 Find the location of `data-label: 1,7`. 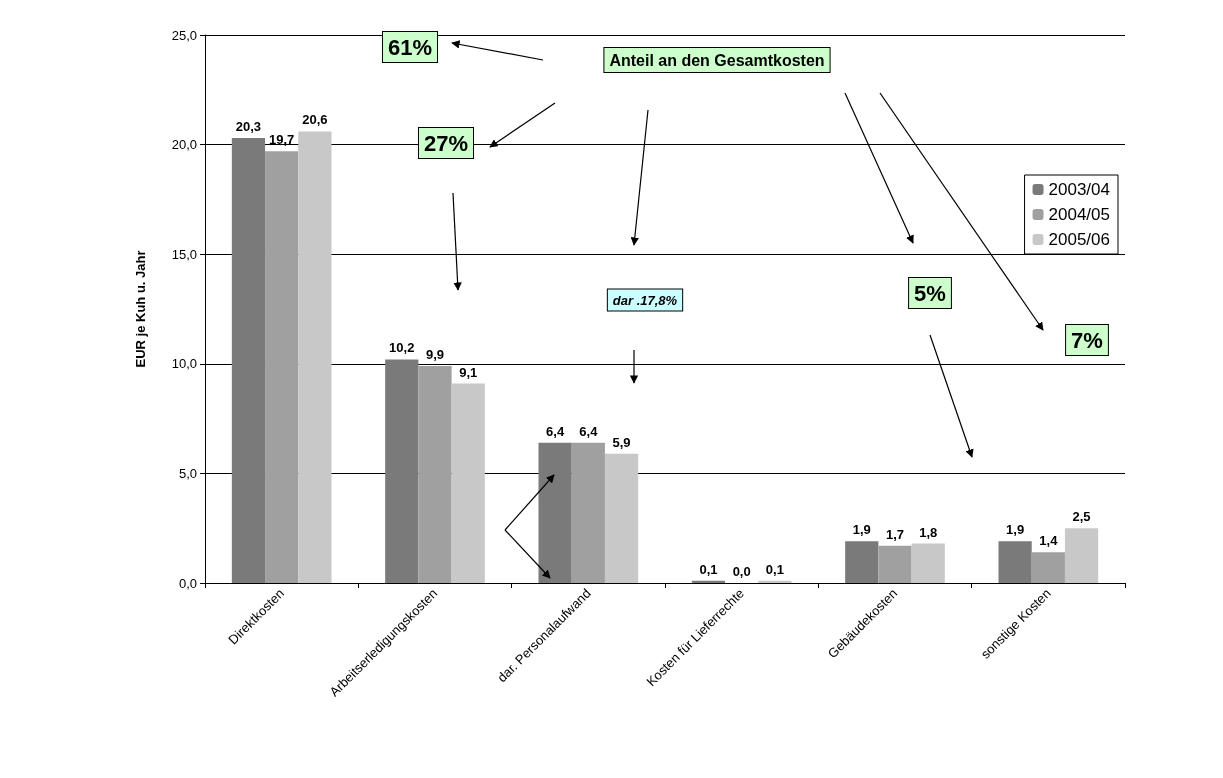

data-label: 1,7 is located at coordinates (895, 534).